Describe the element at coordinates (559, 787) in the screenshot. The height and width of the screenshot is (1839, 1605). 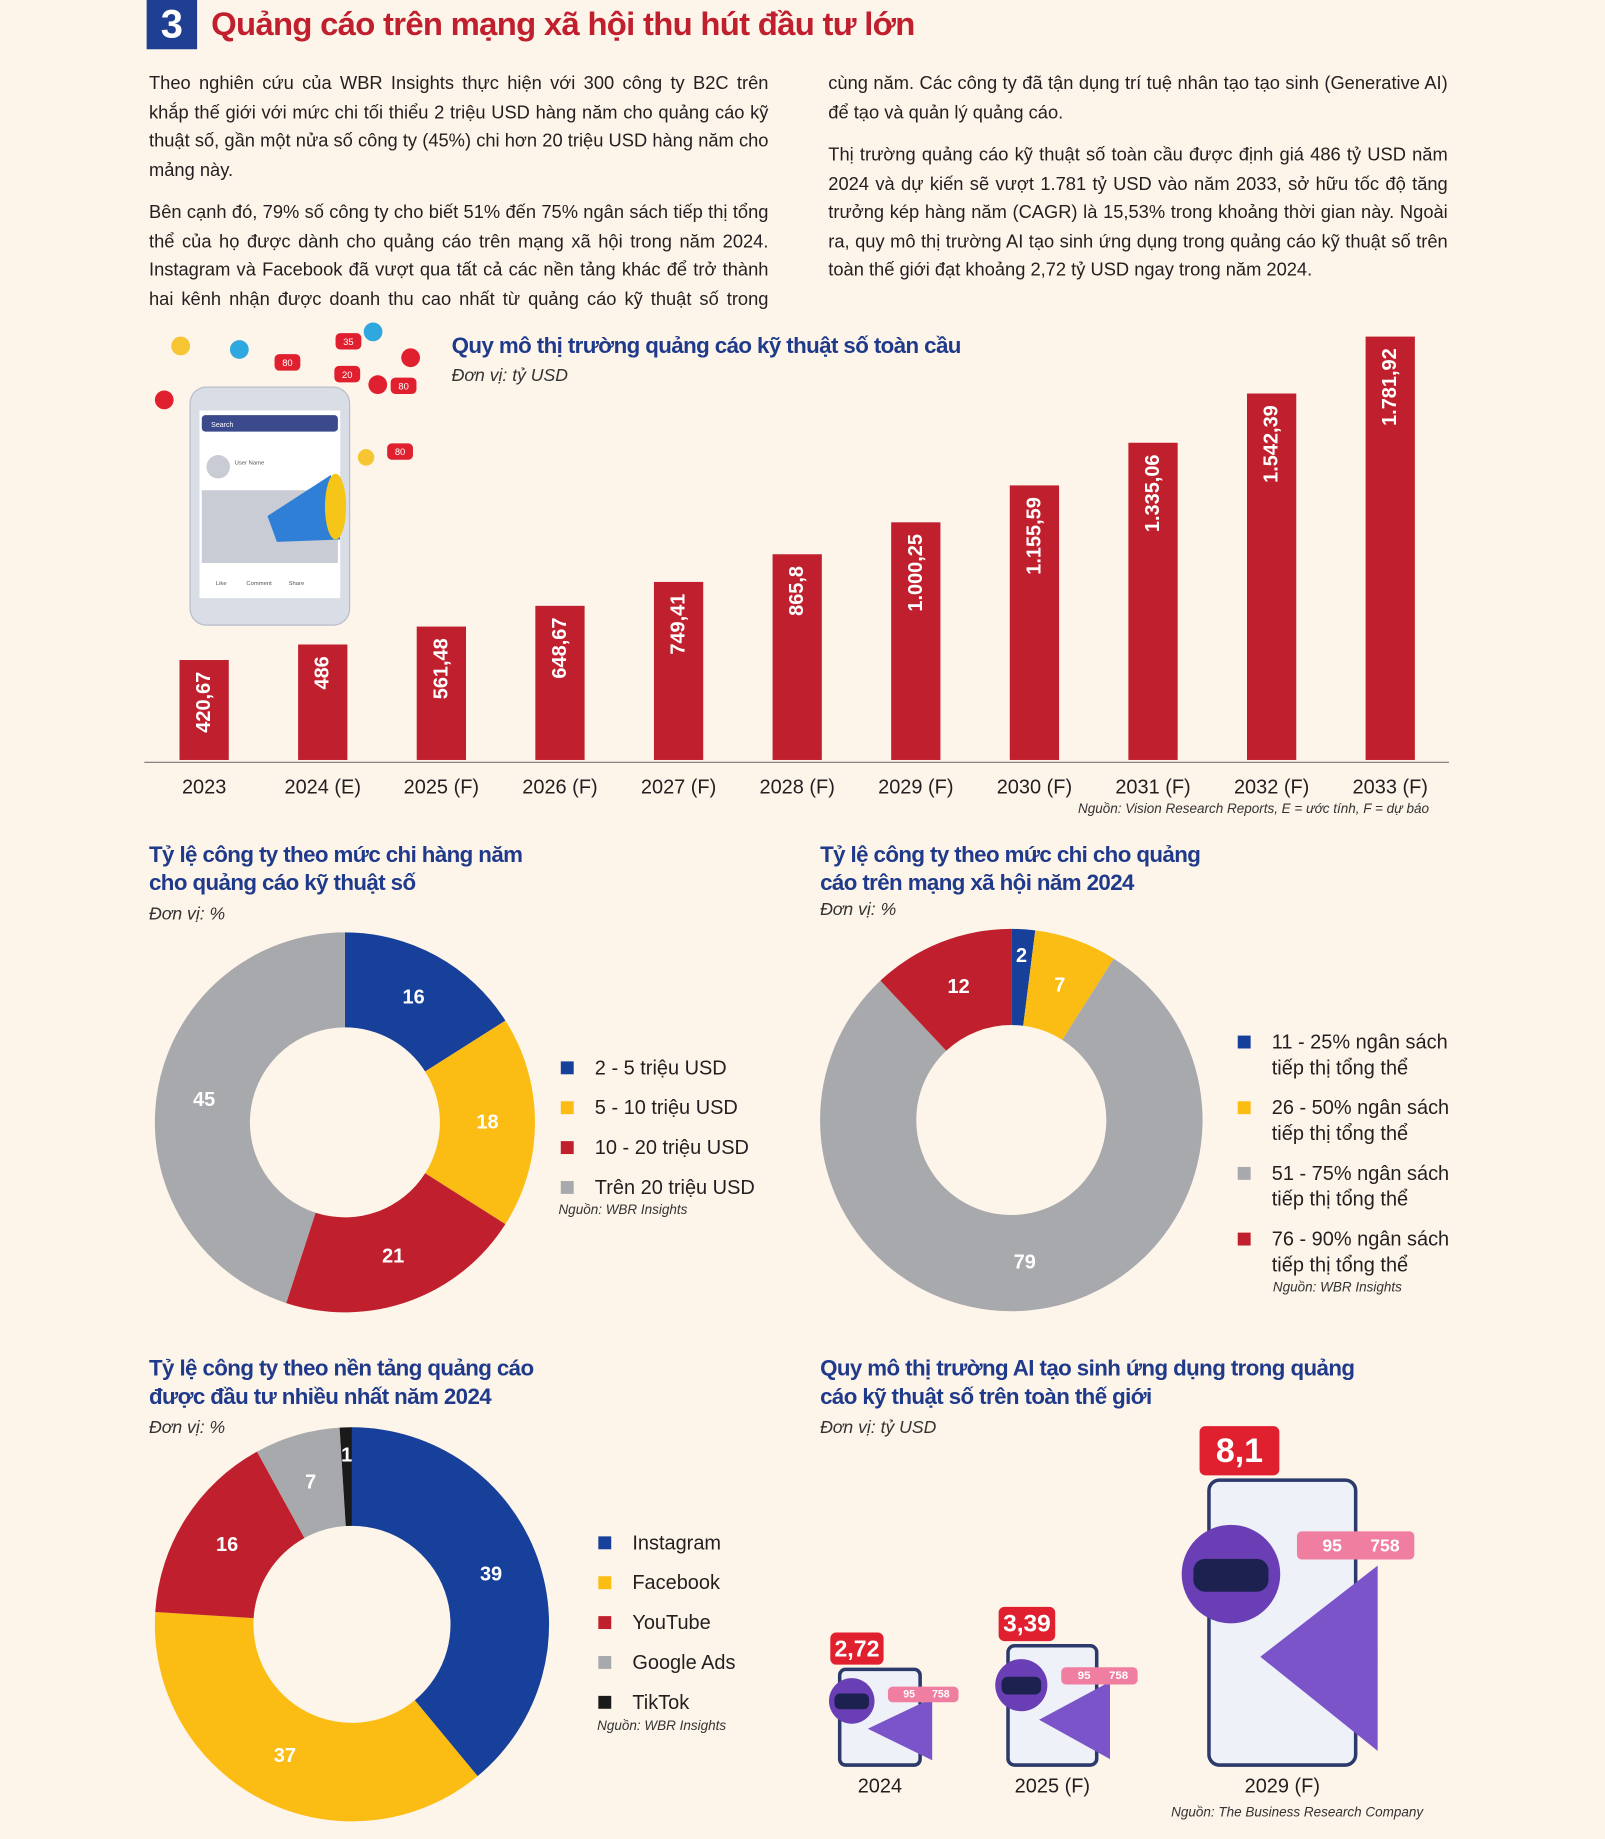
I see `x-tick-label: 2026 (F)` at that location.